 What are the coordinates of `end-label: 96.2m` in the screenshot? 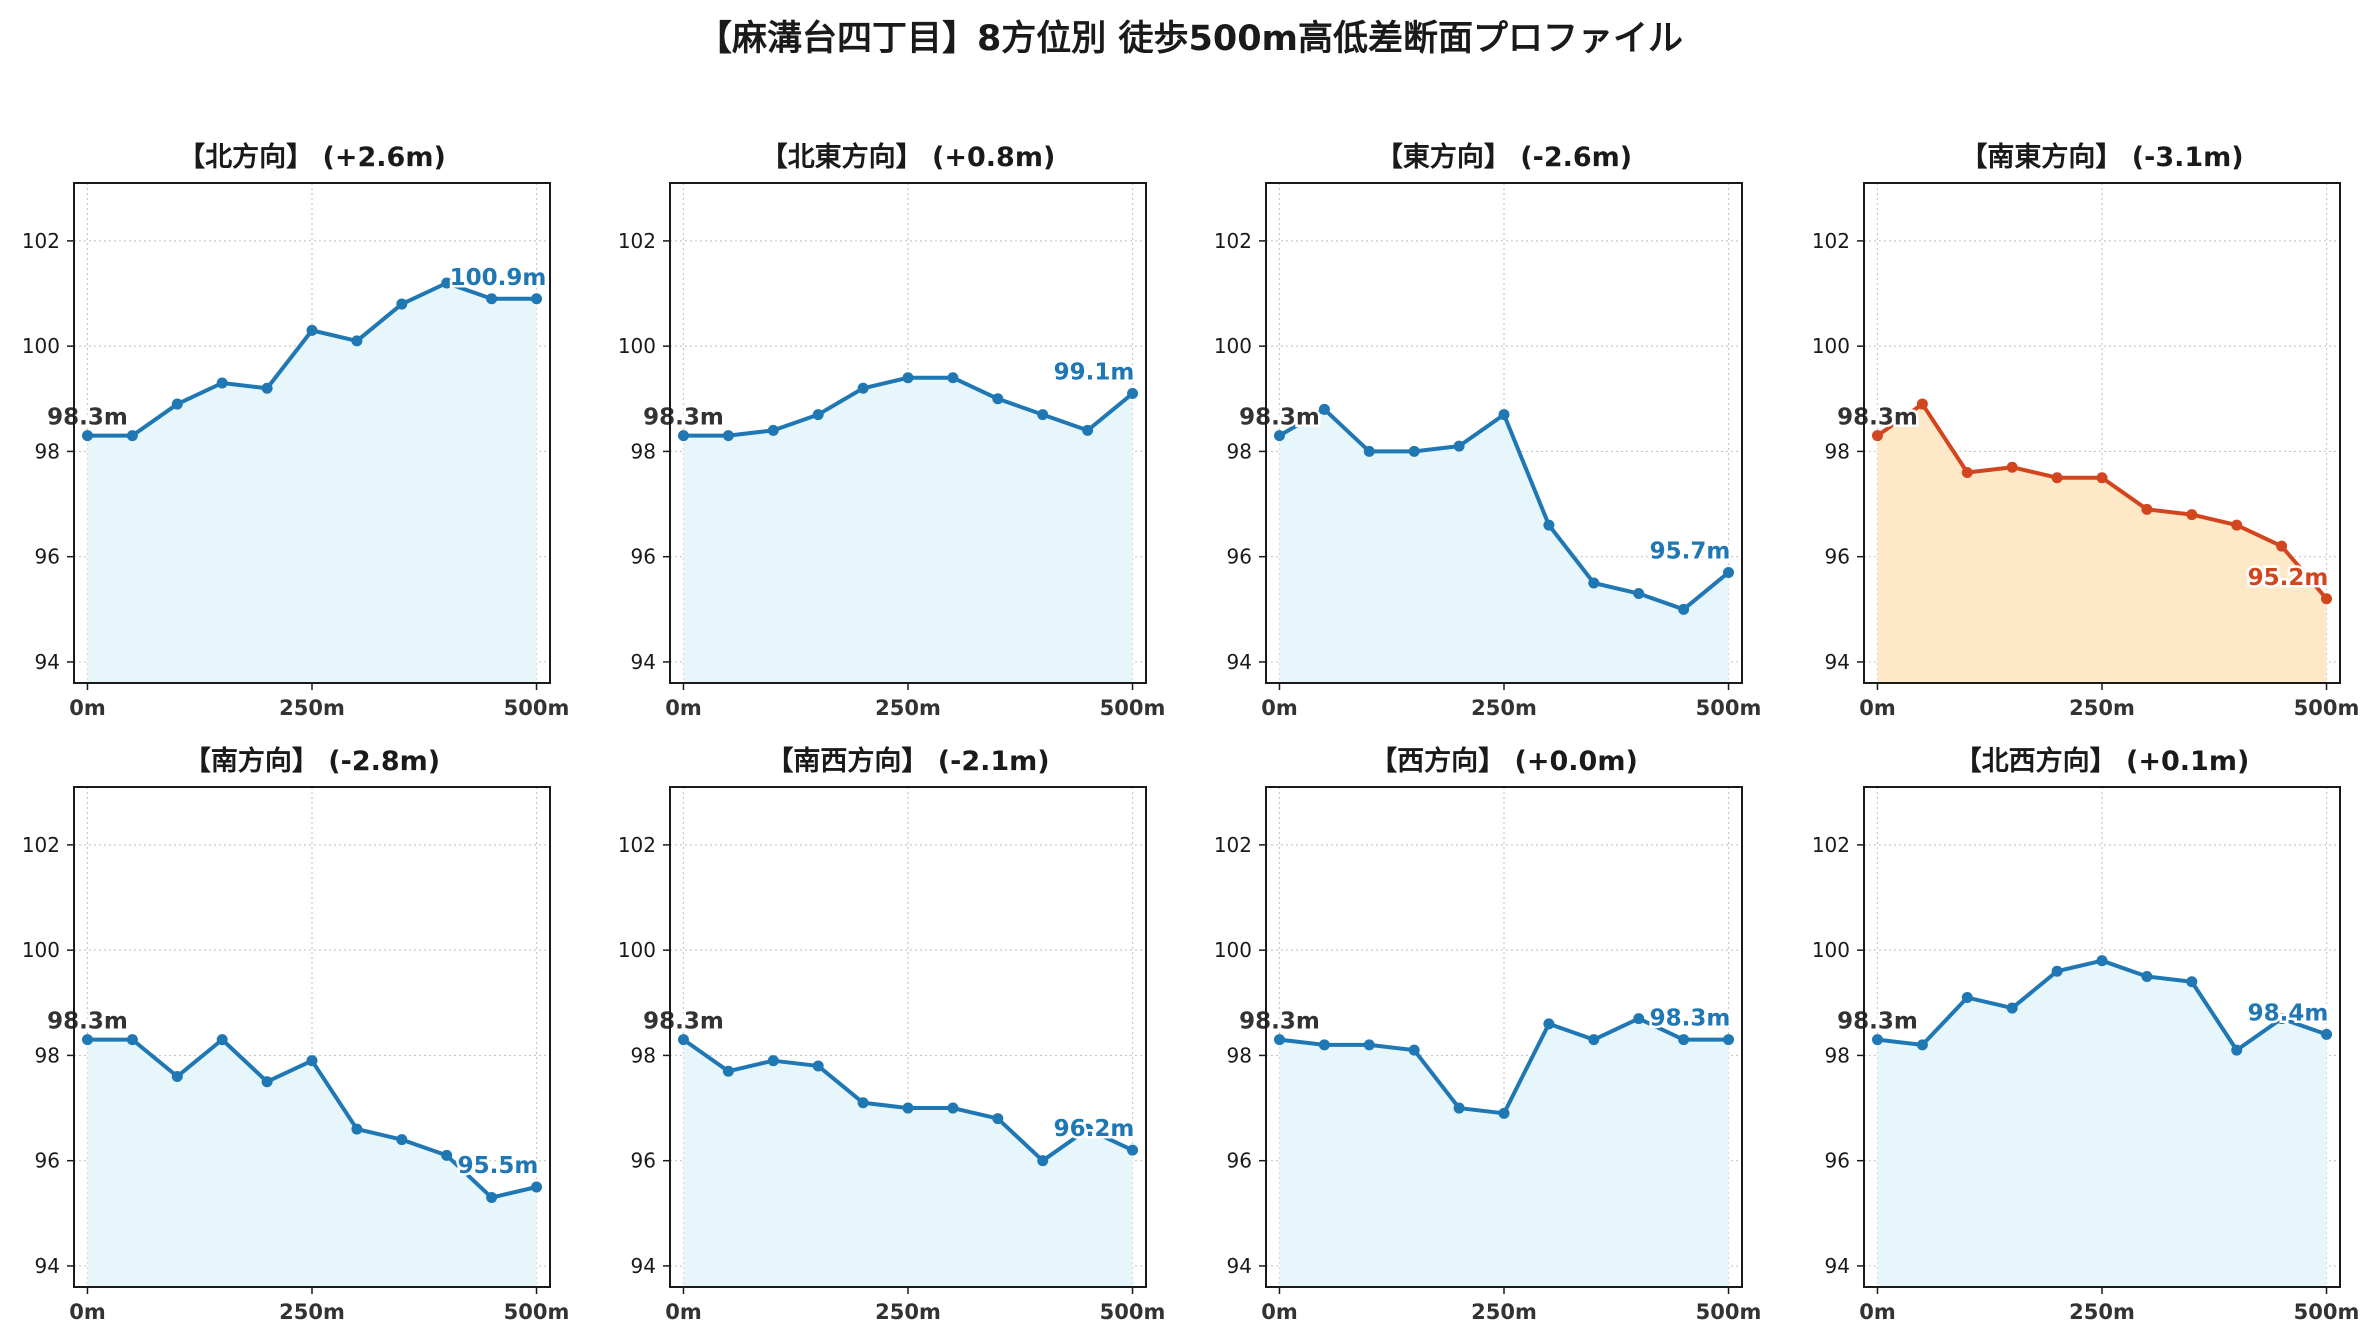 It's located at (1094, 1129).